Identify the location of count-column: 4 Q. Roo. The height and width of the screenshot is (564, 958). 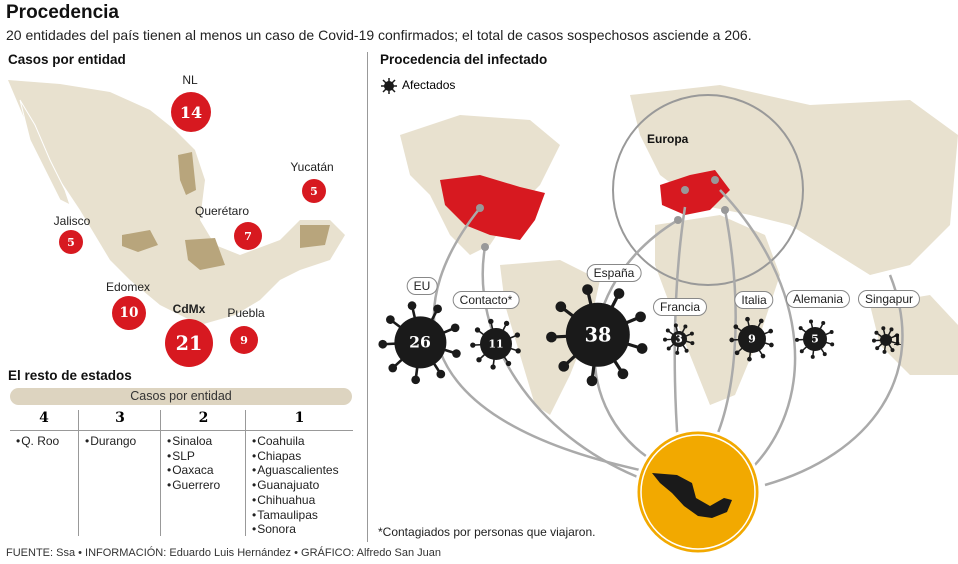
(44, 473).